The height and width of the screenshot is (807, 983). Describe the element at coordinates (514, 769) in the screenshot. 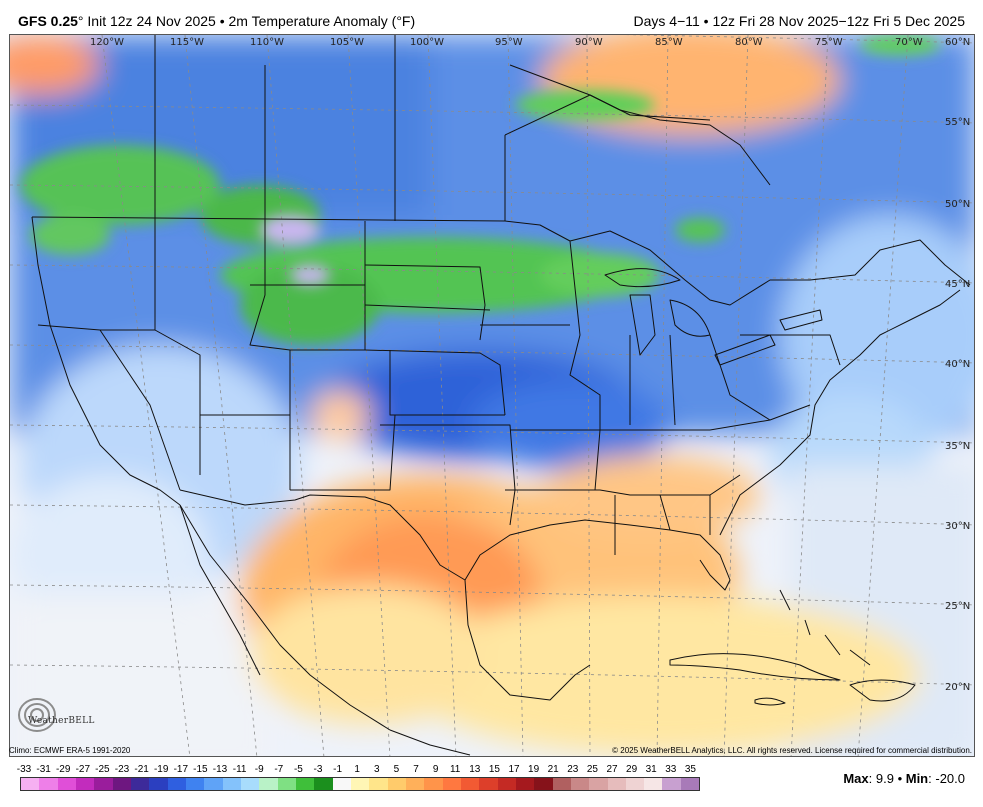

I see `colorbar-tick-label: 17` at that location.